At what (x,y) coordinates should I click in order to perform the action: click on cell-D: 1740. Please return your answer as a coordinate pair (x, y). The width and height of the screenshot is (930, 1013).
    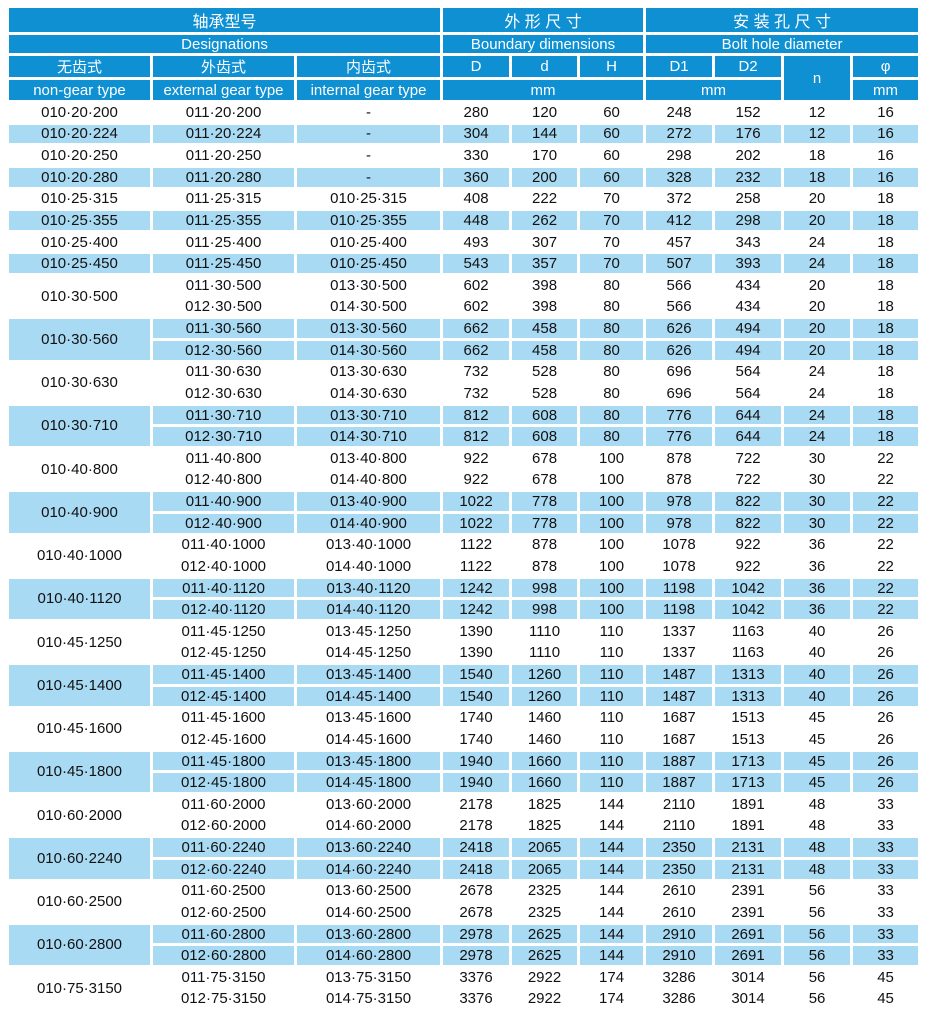
    Looking at the image, I should click on (478, 719).